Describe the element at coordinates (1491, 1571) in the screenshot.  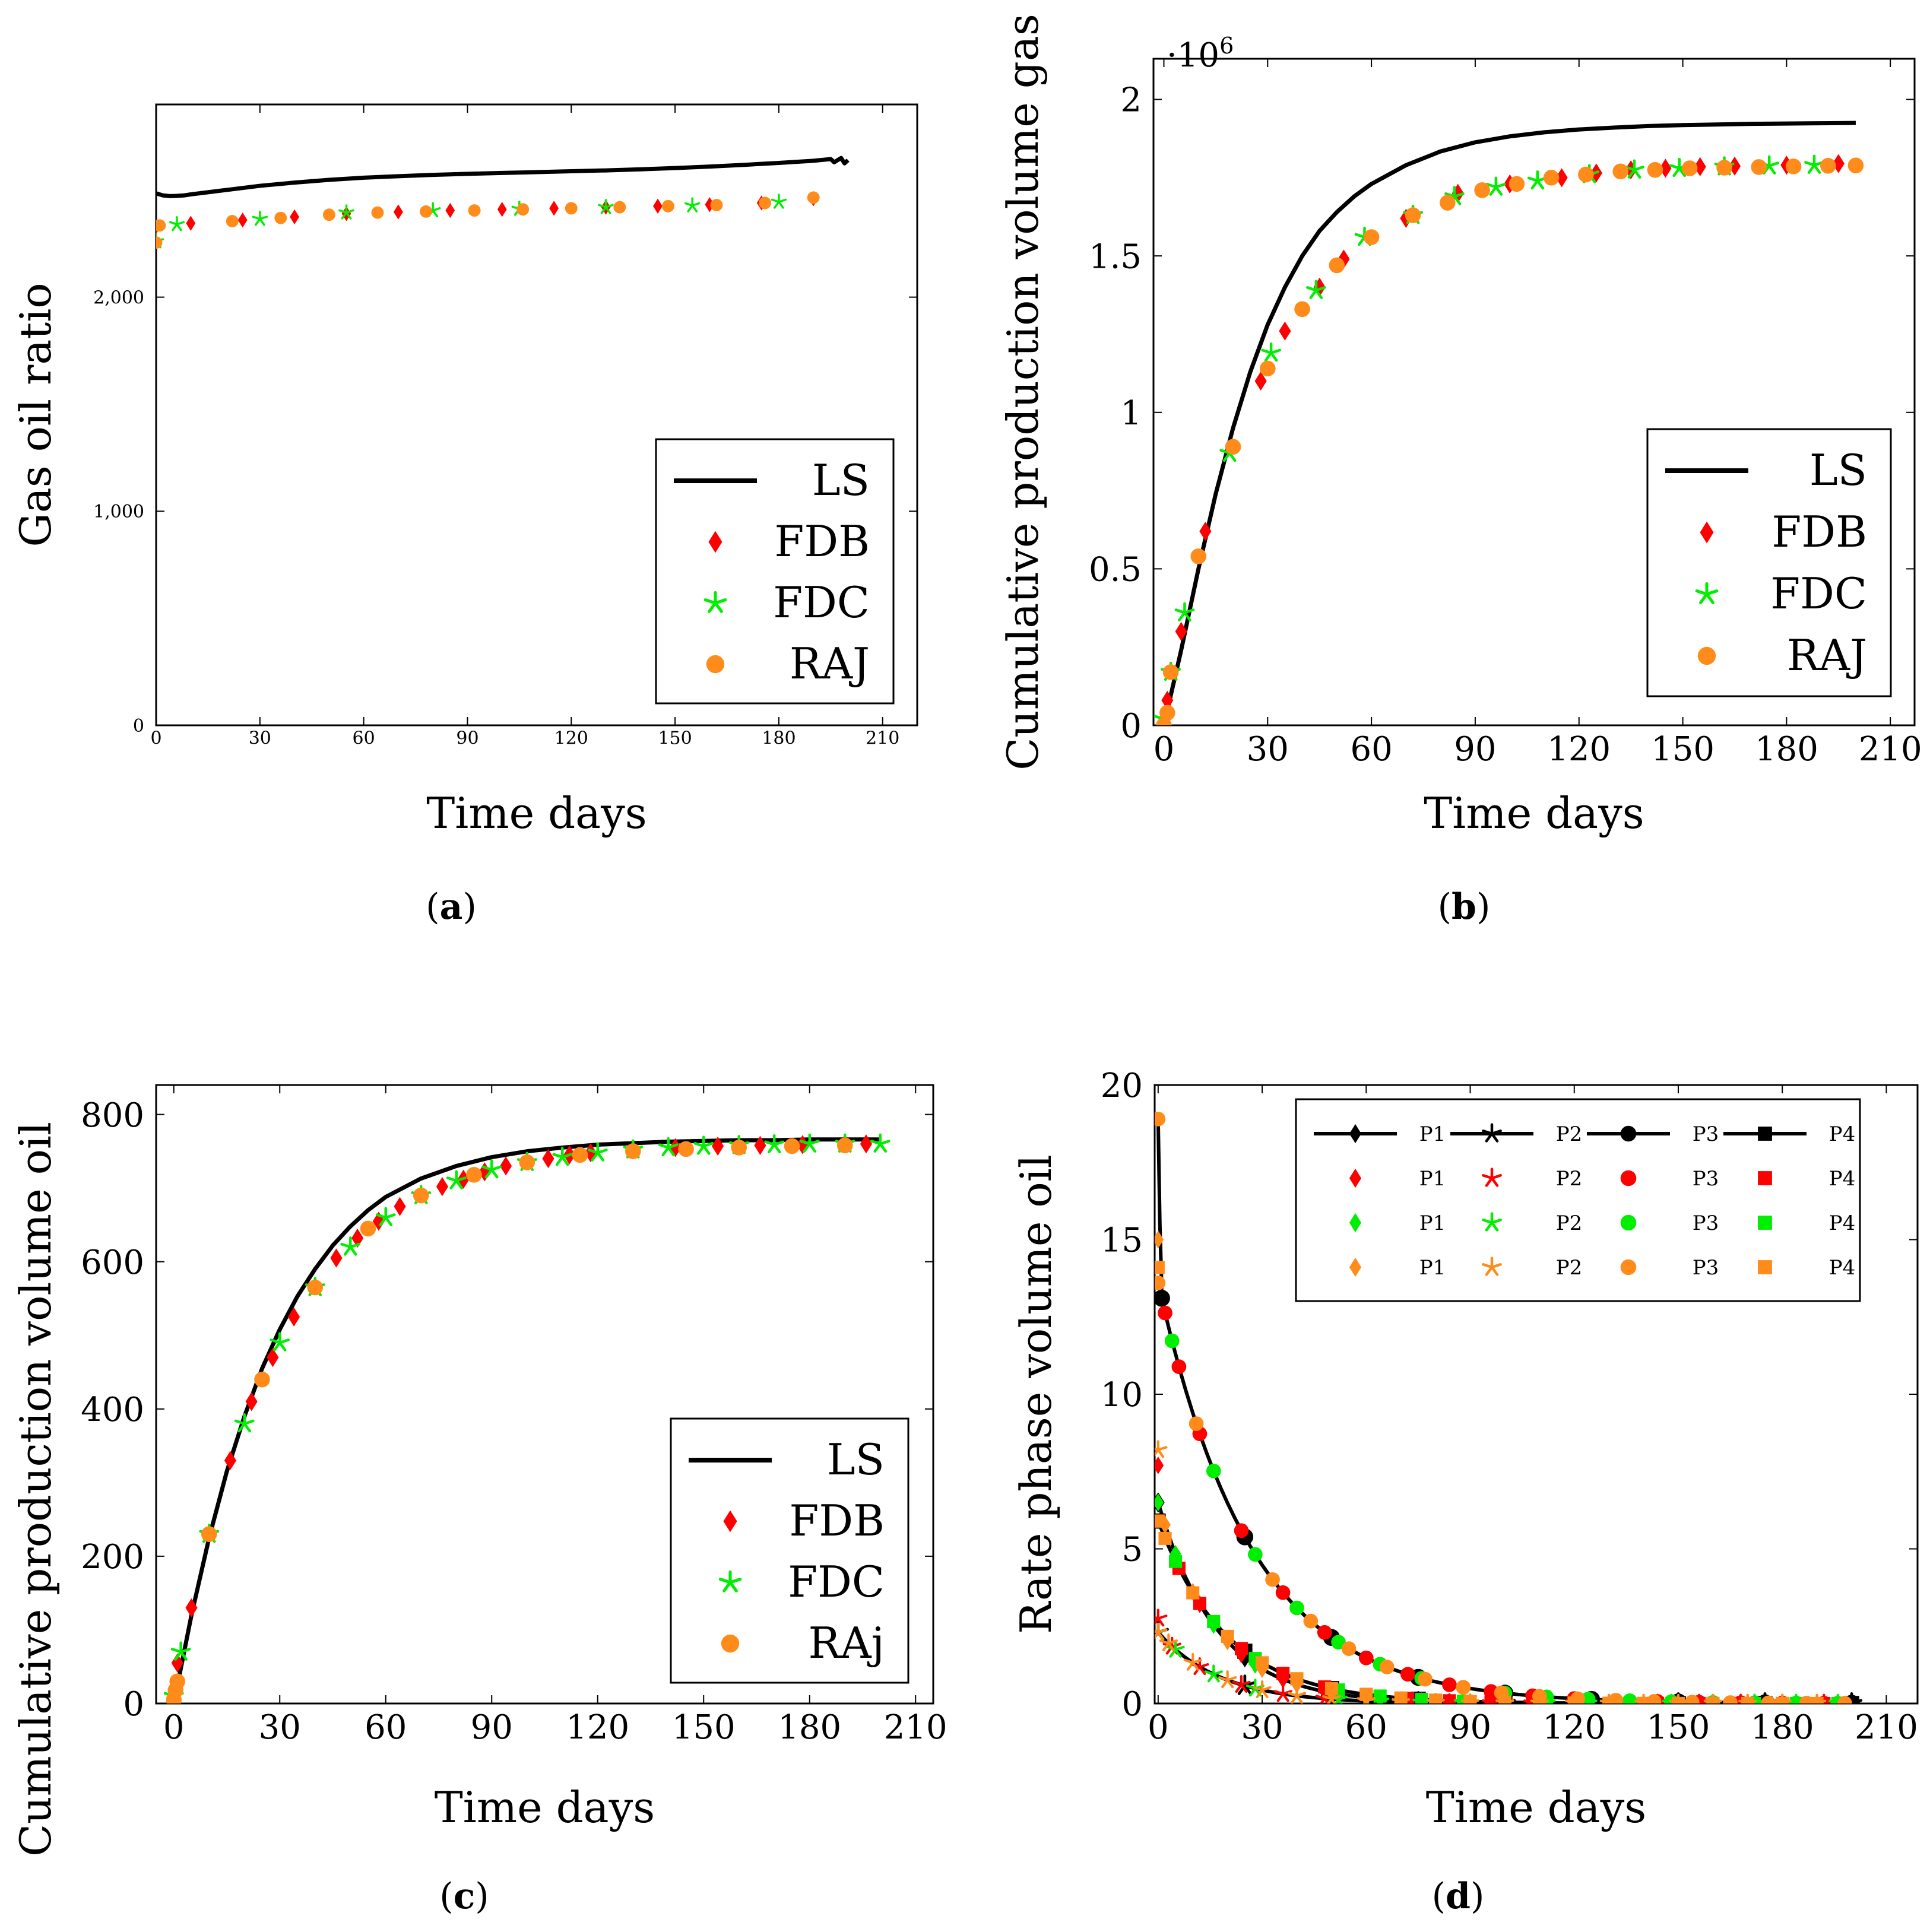
I see `series-orange-p2` at that location.